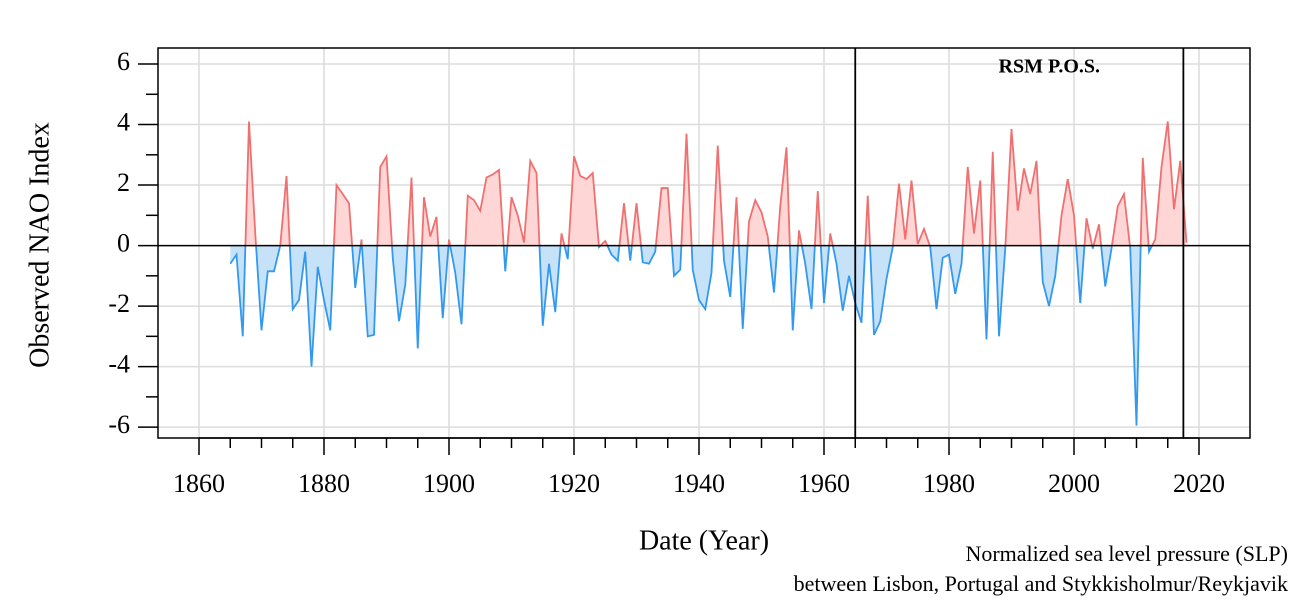 Image resolution: width=1300 pixels, height=600 pixels. I want to click on x-tick-label: 1880, so click(324, 483).